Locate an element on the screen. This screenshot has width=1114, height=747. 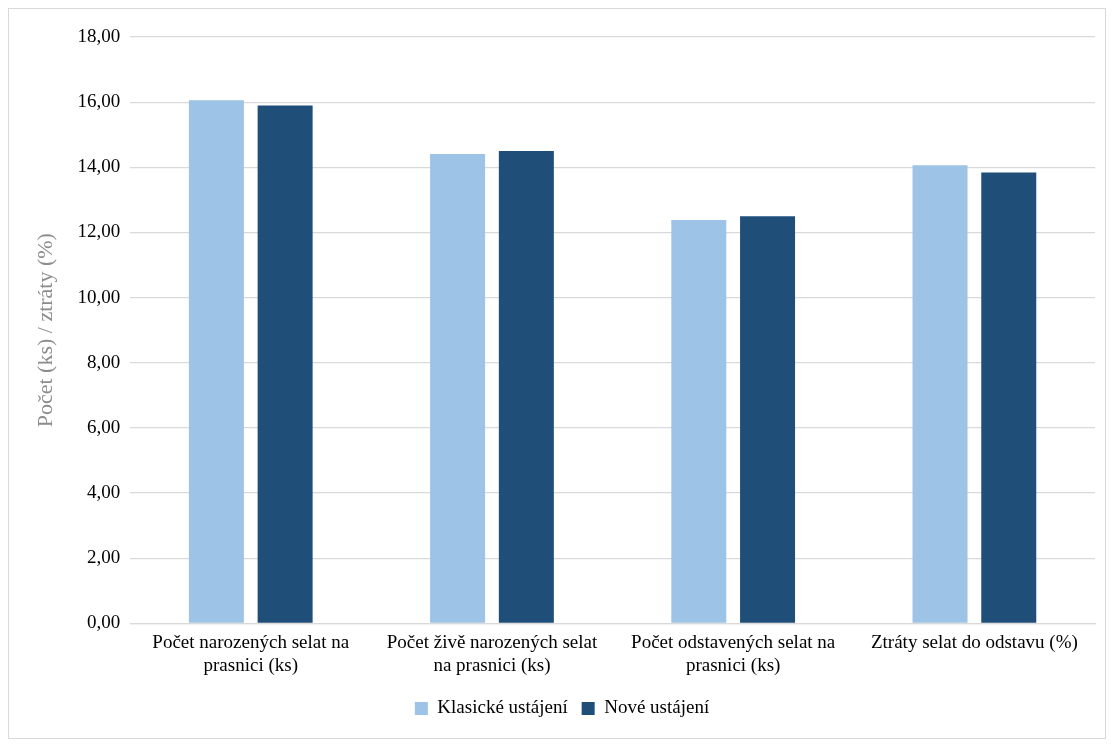
x-tick-label: Počet odstavených selat na prasnici (ks) is located at coordinates (733, 653).